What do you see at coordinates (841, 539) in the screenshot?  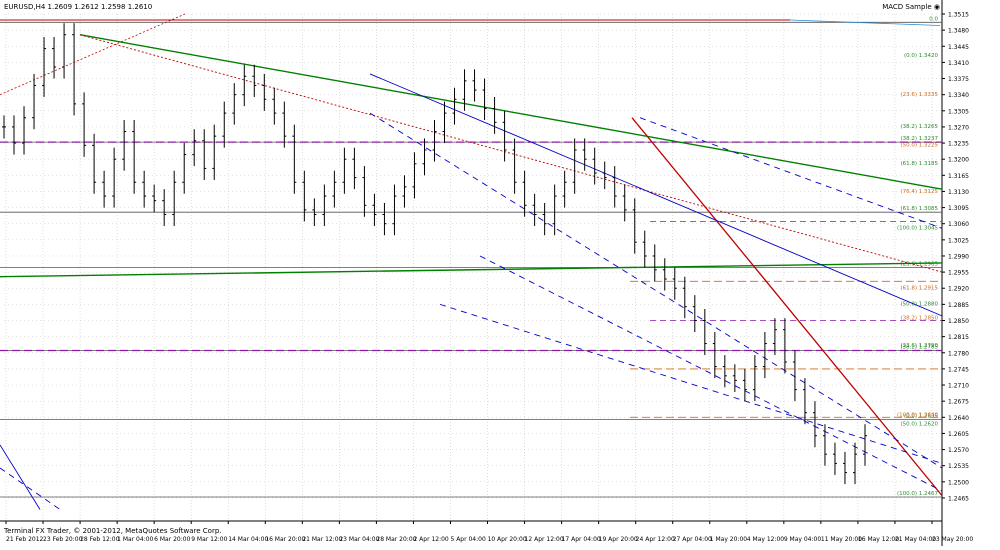 I see `x-tick-label: 11 May 20:00` at bounding box center [841, 539].